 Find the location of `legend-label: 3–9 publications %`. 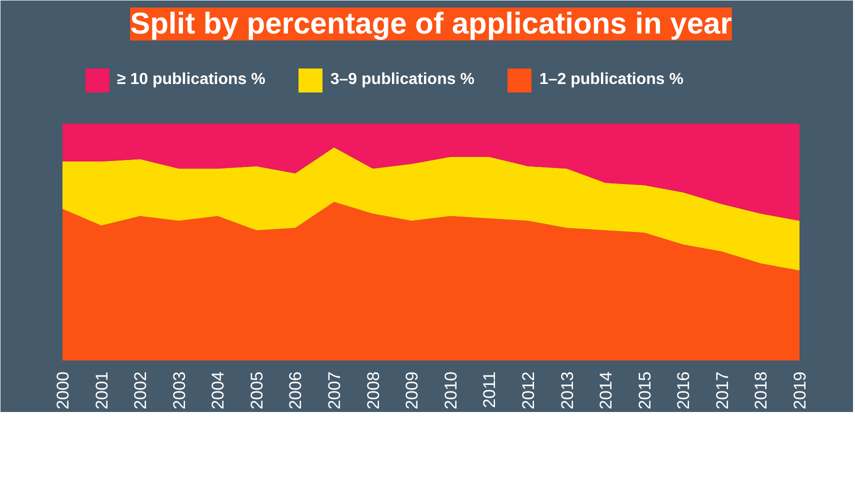

legend-label: 3–9 publications % is located at coordinates (402, 80).